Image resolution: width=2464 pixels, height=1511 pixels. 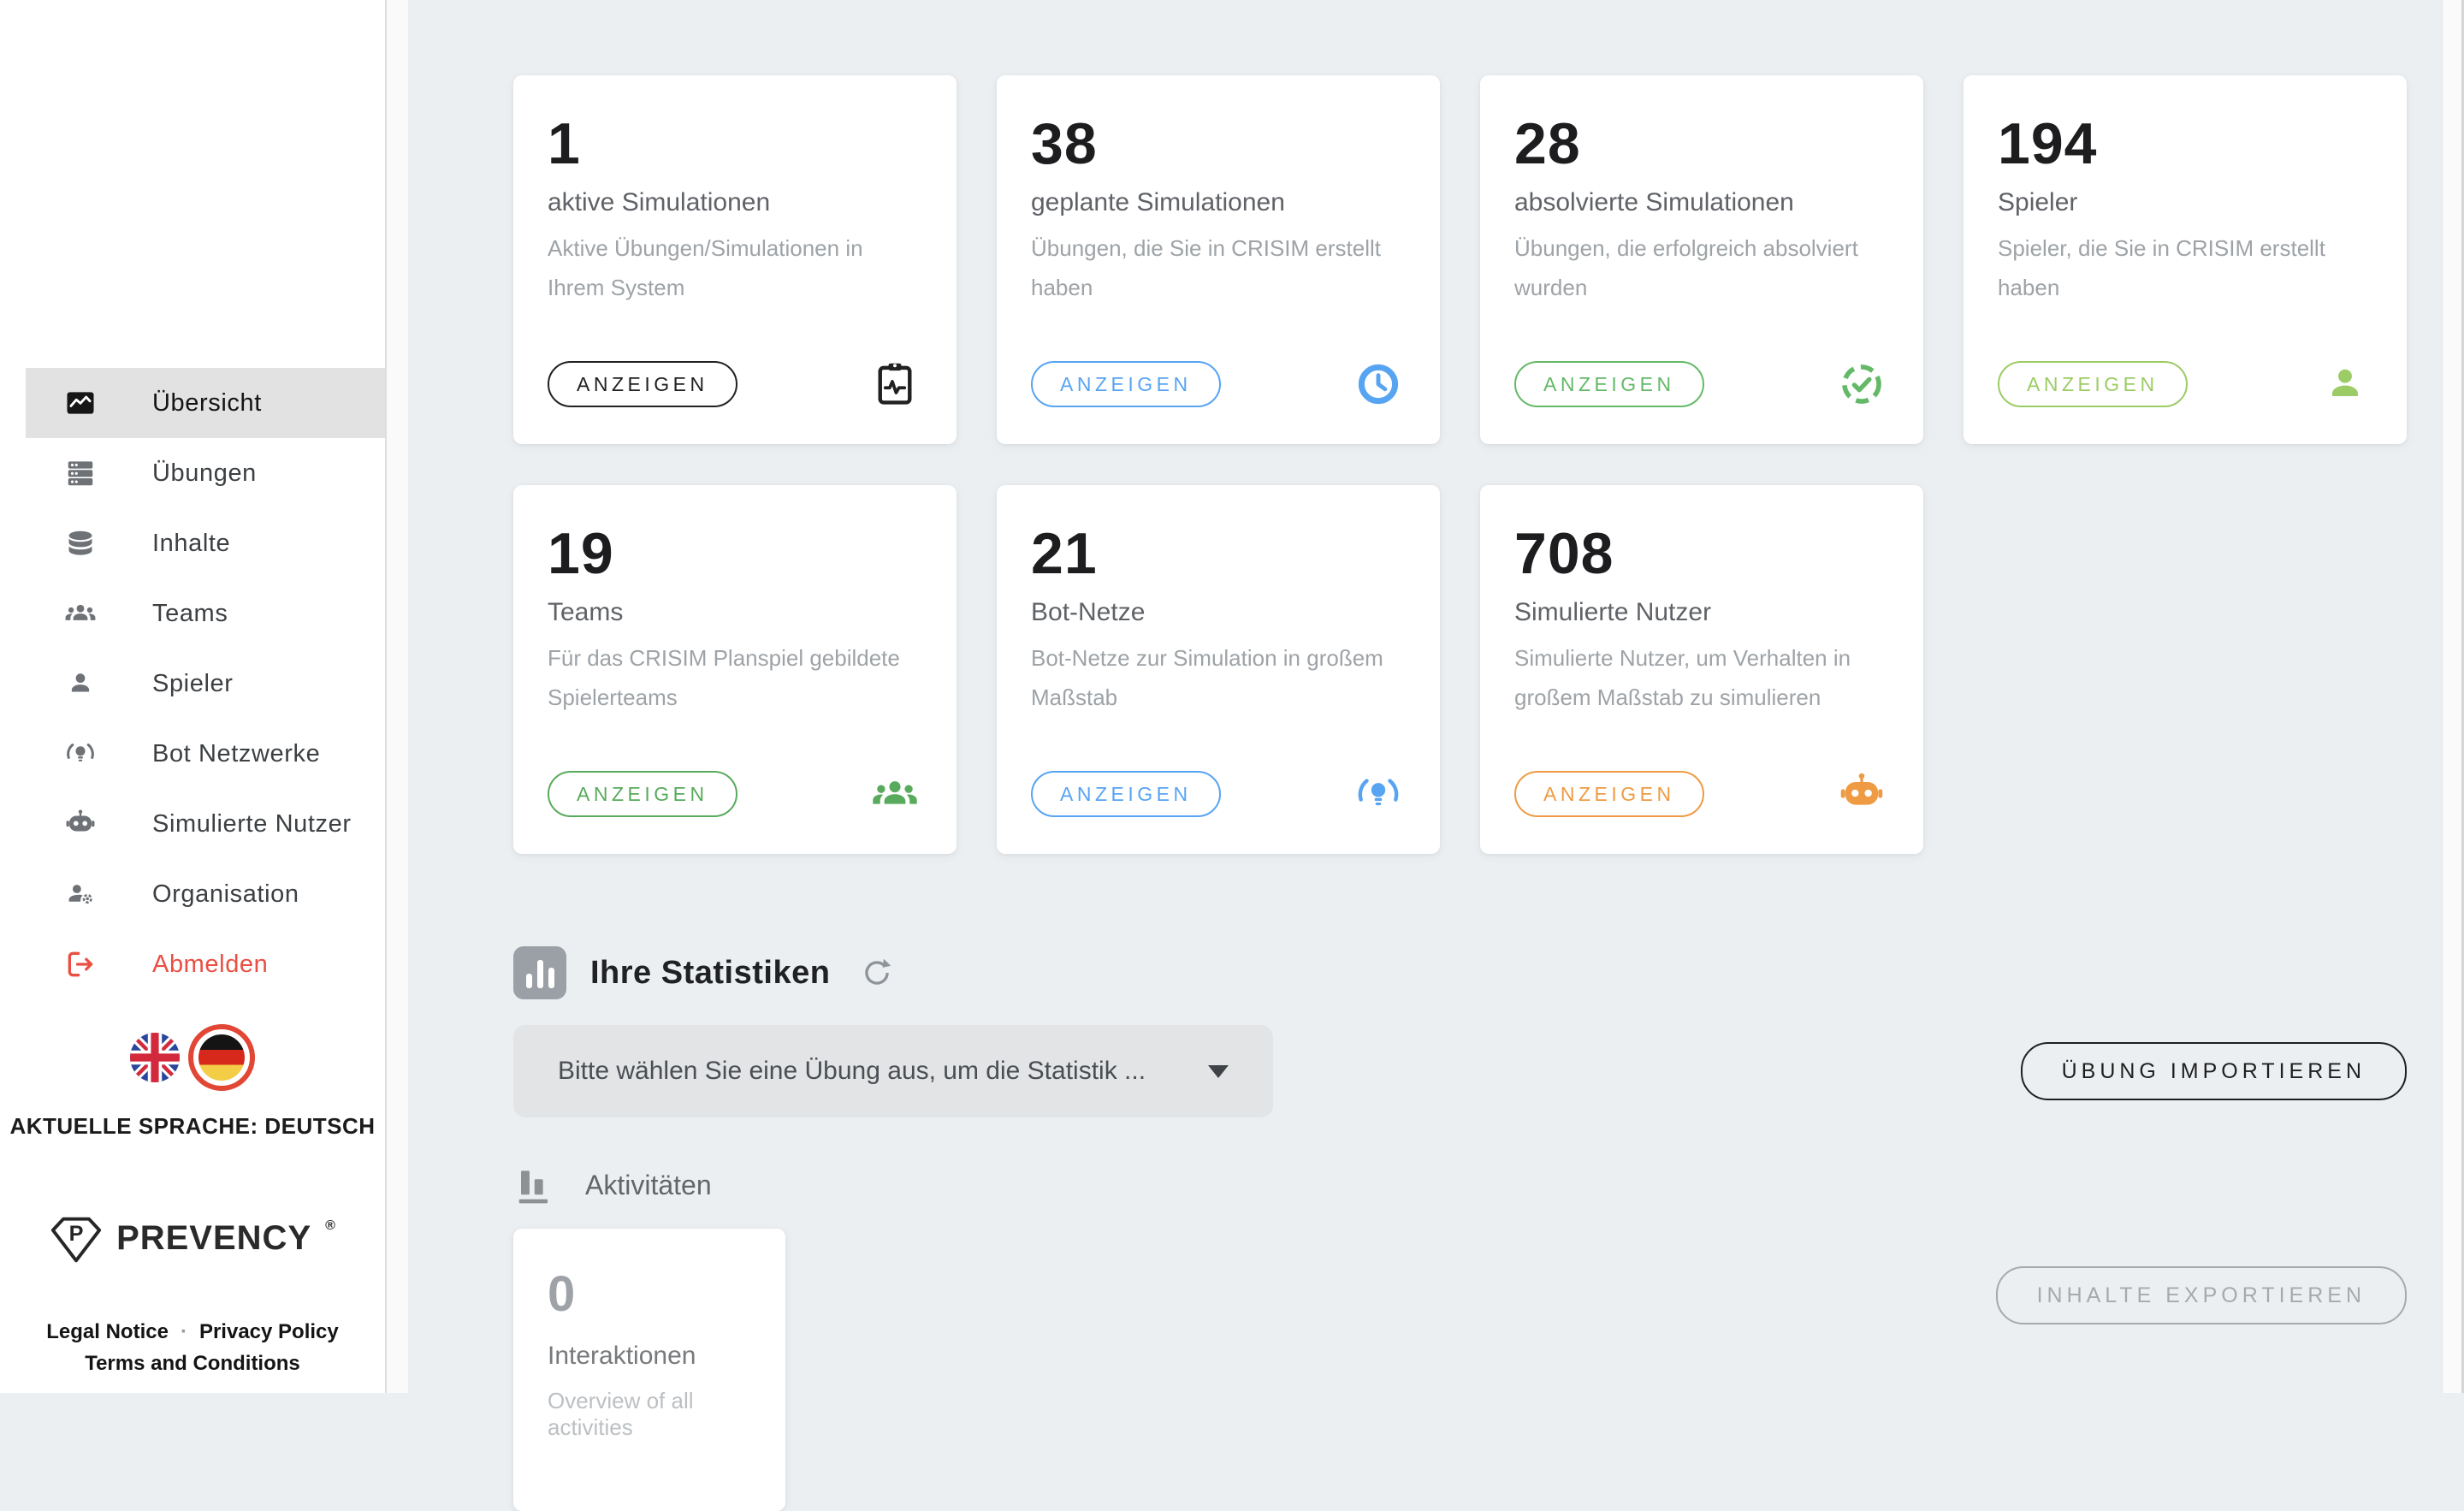 What do you see at coordinates (155, 1057) in the screenshot?
I see `uk-flag-icon` at bounding box center [155, 1057].